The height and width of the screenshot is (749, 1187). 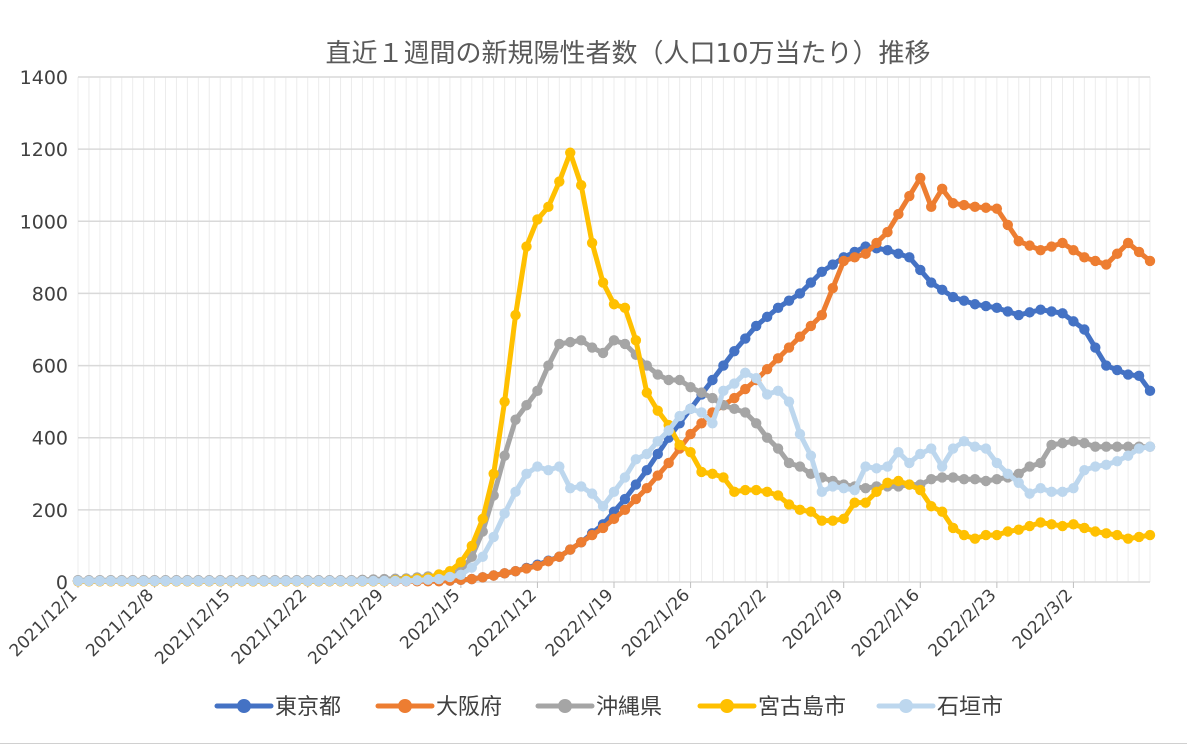 I want to click on legend-label: 石垣市, so click(x=970, y=707).